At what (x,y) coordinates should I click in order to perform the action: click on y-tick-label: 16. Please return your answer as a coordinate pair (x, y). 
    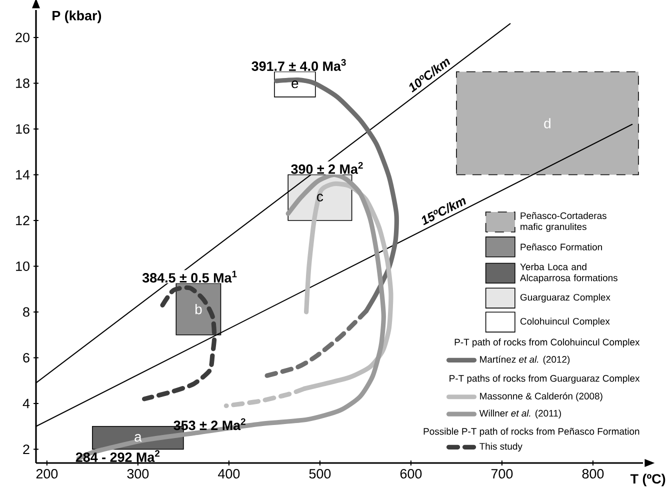
    Looking at the image, I should click on (23, 129).